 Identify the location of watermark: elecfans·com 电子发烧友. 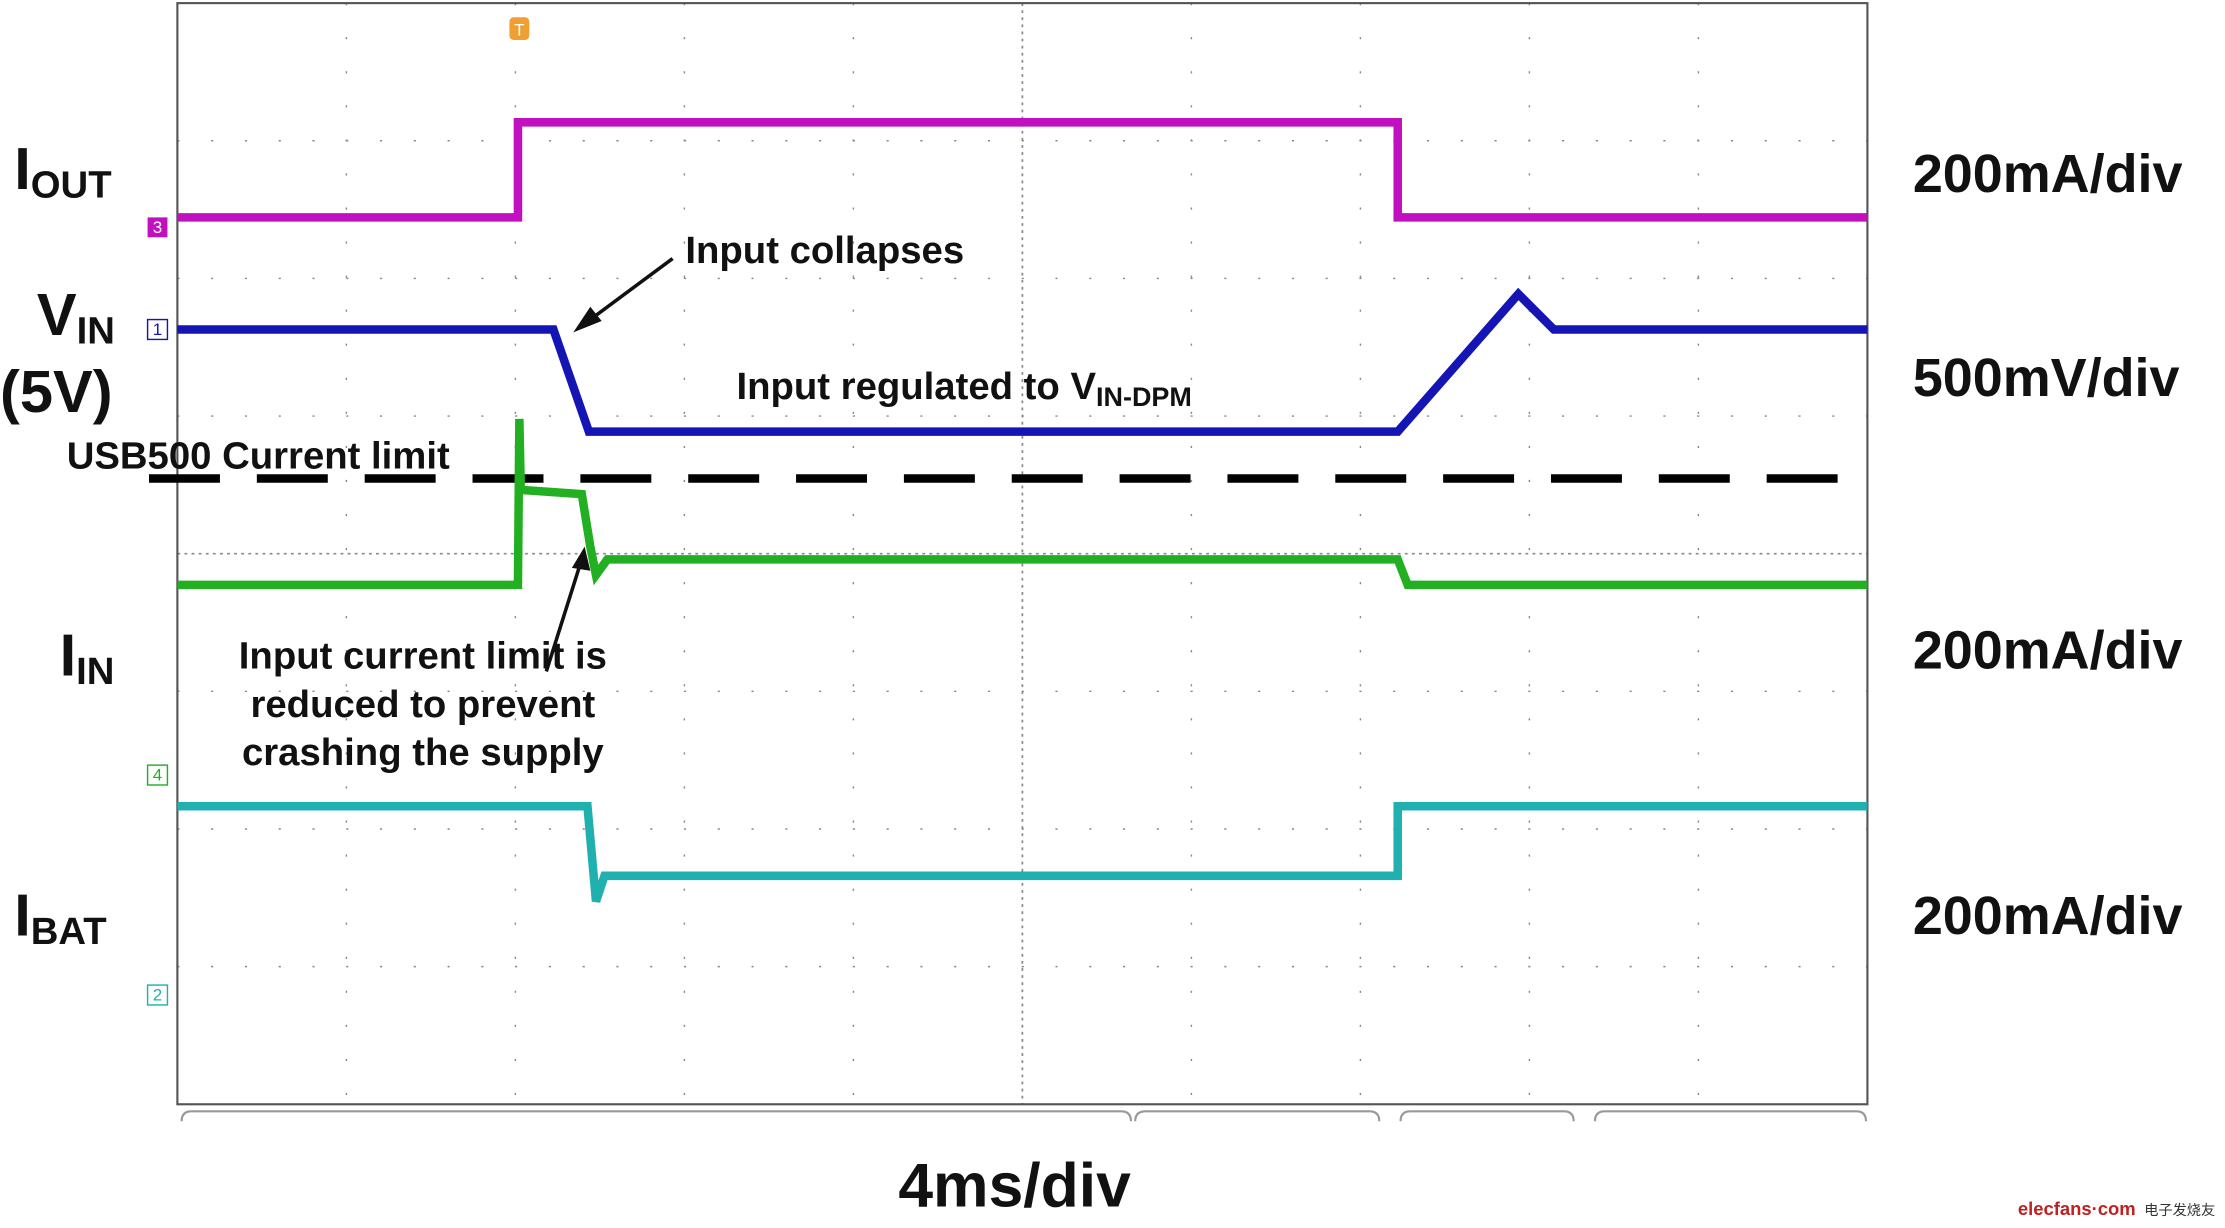
(2116, 1208).